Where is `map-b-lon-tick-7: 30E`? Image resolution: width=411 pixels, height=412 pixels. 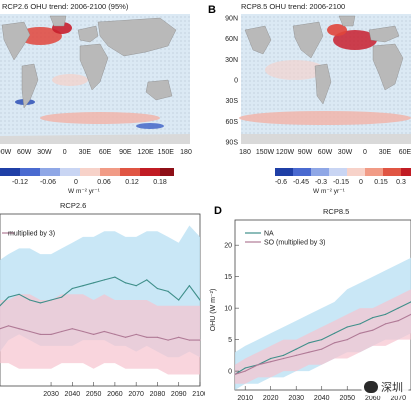 map-b-lon-tick-7: 30E is located at coordinates (385, 152).